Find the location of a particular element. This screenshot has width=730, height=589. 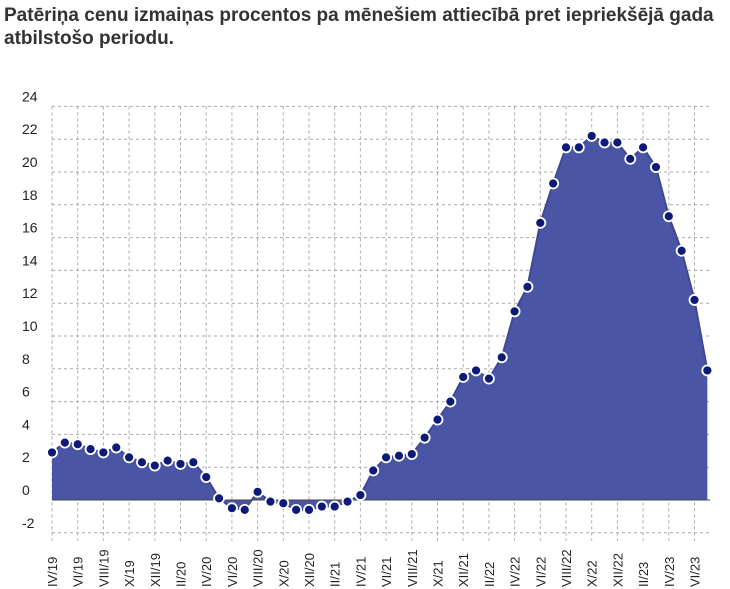

y-tick-label: 16 is located at coordinates (30, 228).